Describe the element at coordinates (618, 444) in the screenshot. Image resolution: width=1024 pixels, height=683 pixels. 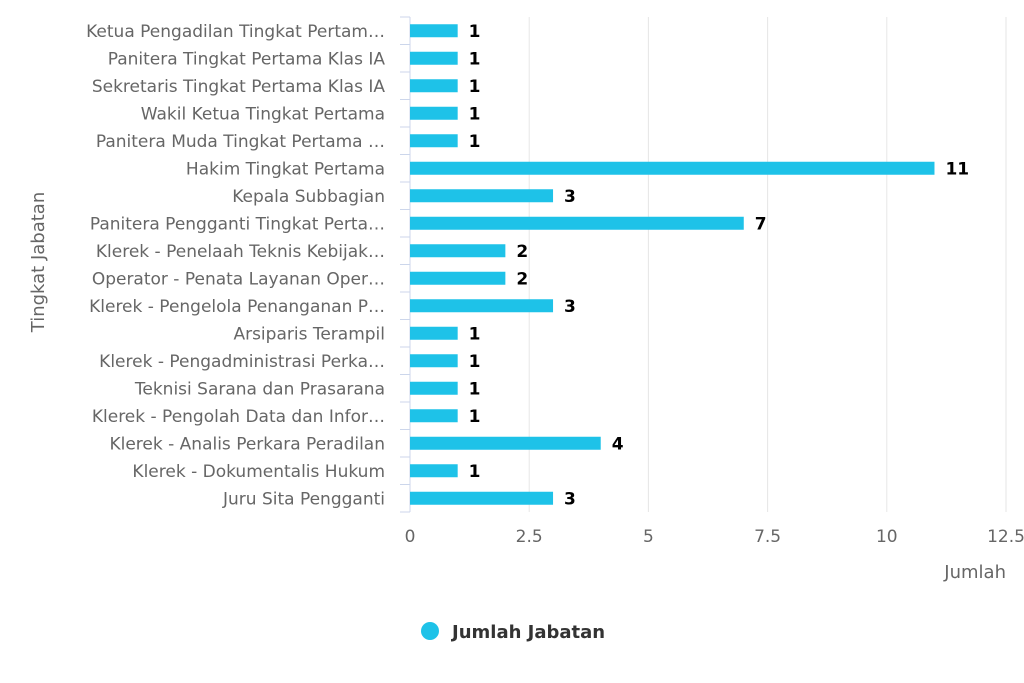
I see `data-label: 4` at that location.